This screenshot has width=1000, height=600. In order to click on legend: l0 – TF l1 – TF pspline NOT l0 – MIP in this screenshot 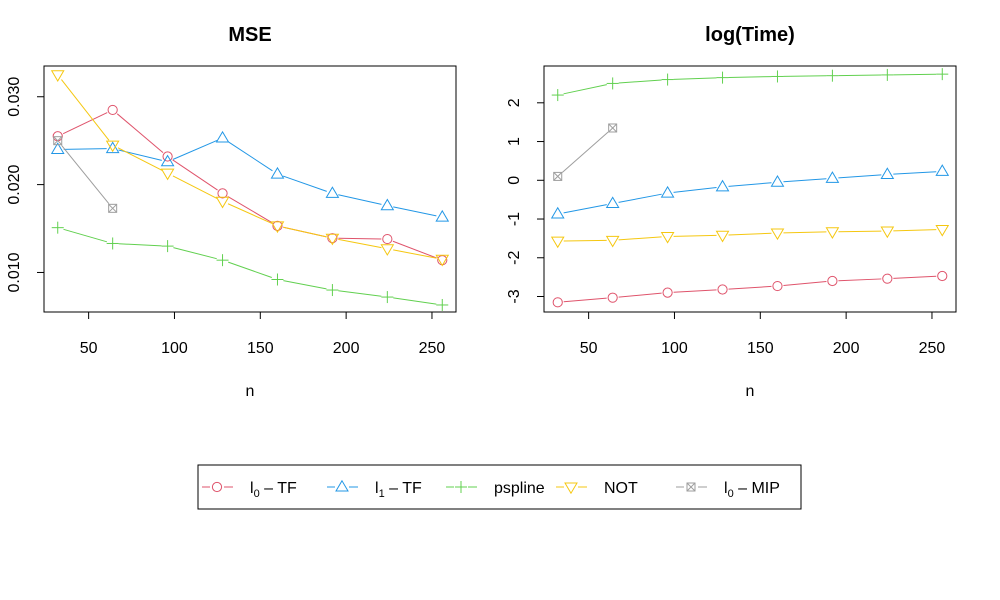, I will do `click(499, 487)`.